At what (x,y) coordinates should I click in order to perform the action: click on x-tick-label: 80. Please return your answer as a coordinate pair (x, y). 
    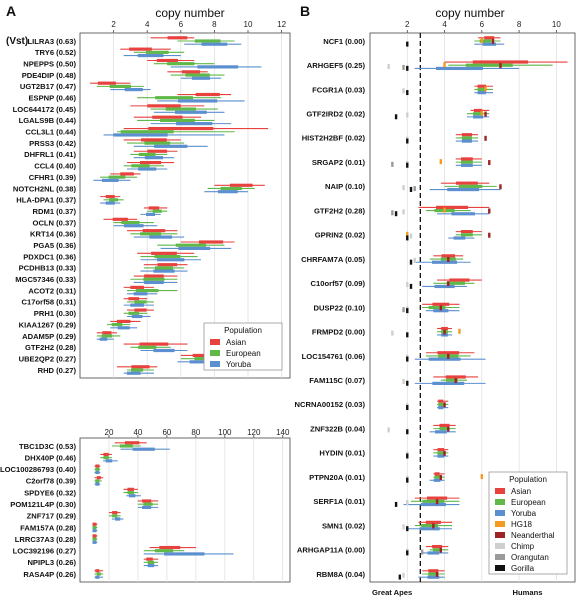
    Looking at the image, I should click on (195, 432).